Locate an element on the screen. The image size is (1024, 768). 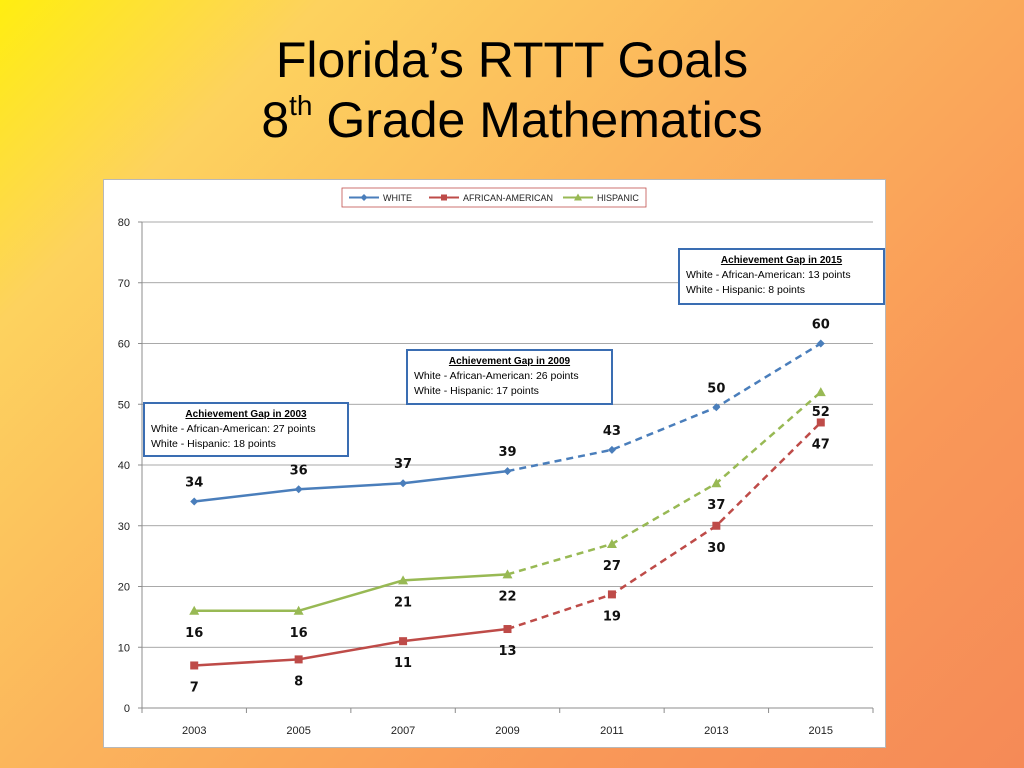
gap-2015-title: Achievement Gap in 2015 is located at coordinates (781, 260).